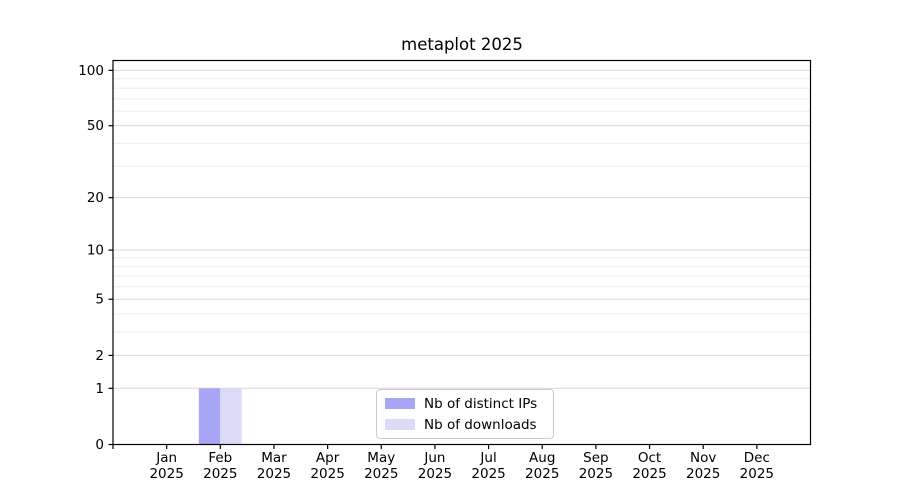  I want to click on x-tick-label-jan: Jan, so click(166, 458).